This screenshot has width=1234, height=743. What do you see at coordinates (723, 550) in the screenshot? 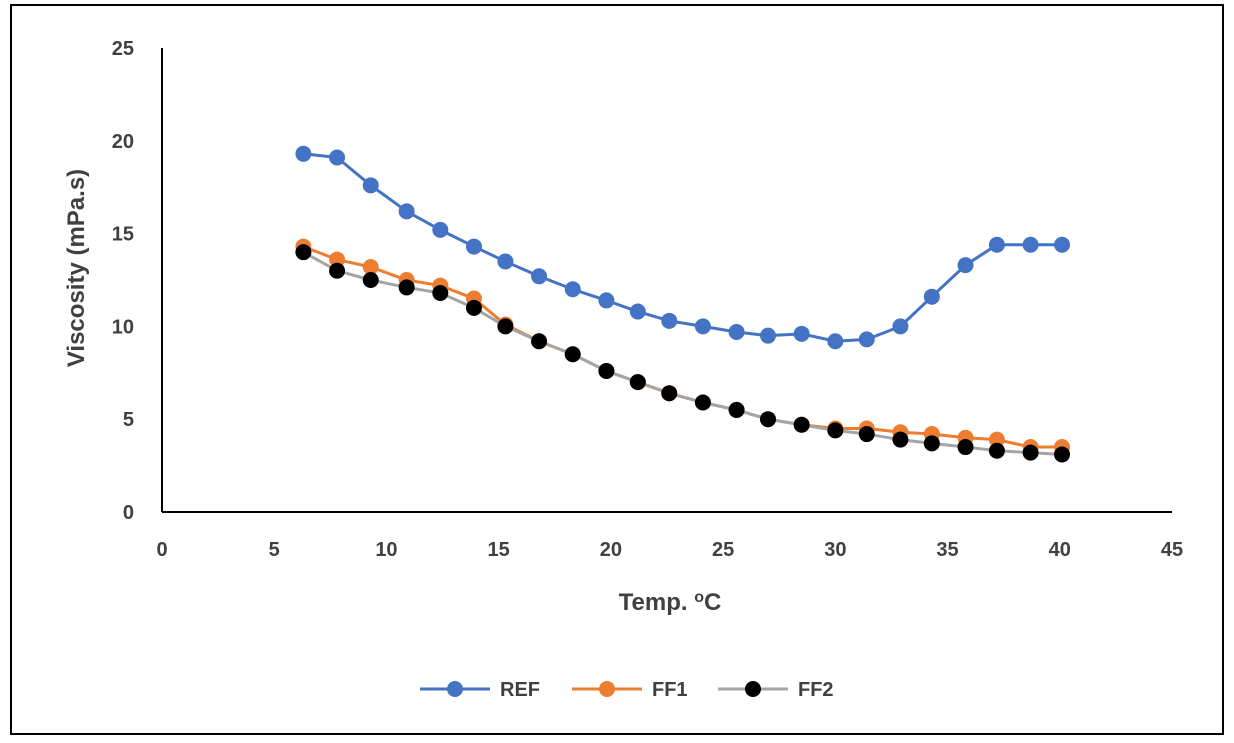
I see `x-tick-label: 25` at bounding box center [723, 550].